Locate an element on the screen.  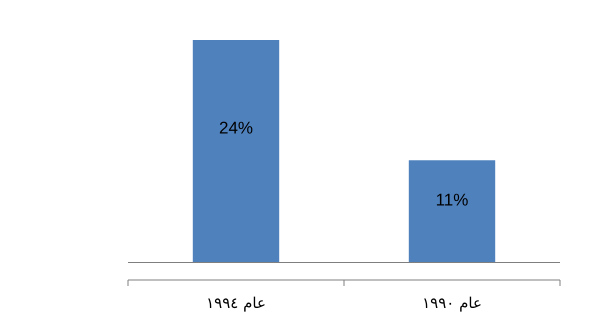
data-label: 11% is located at coordinates (452, 200).